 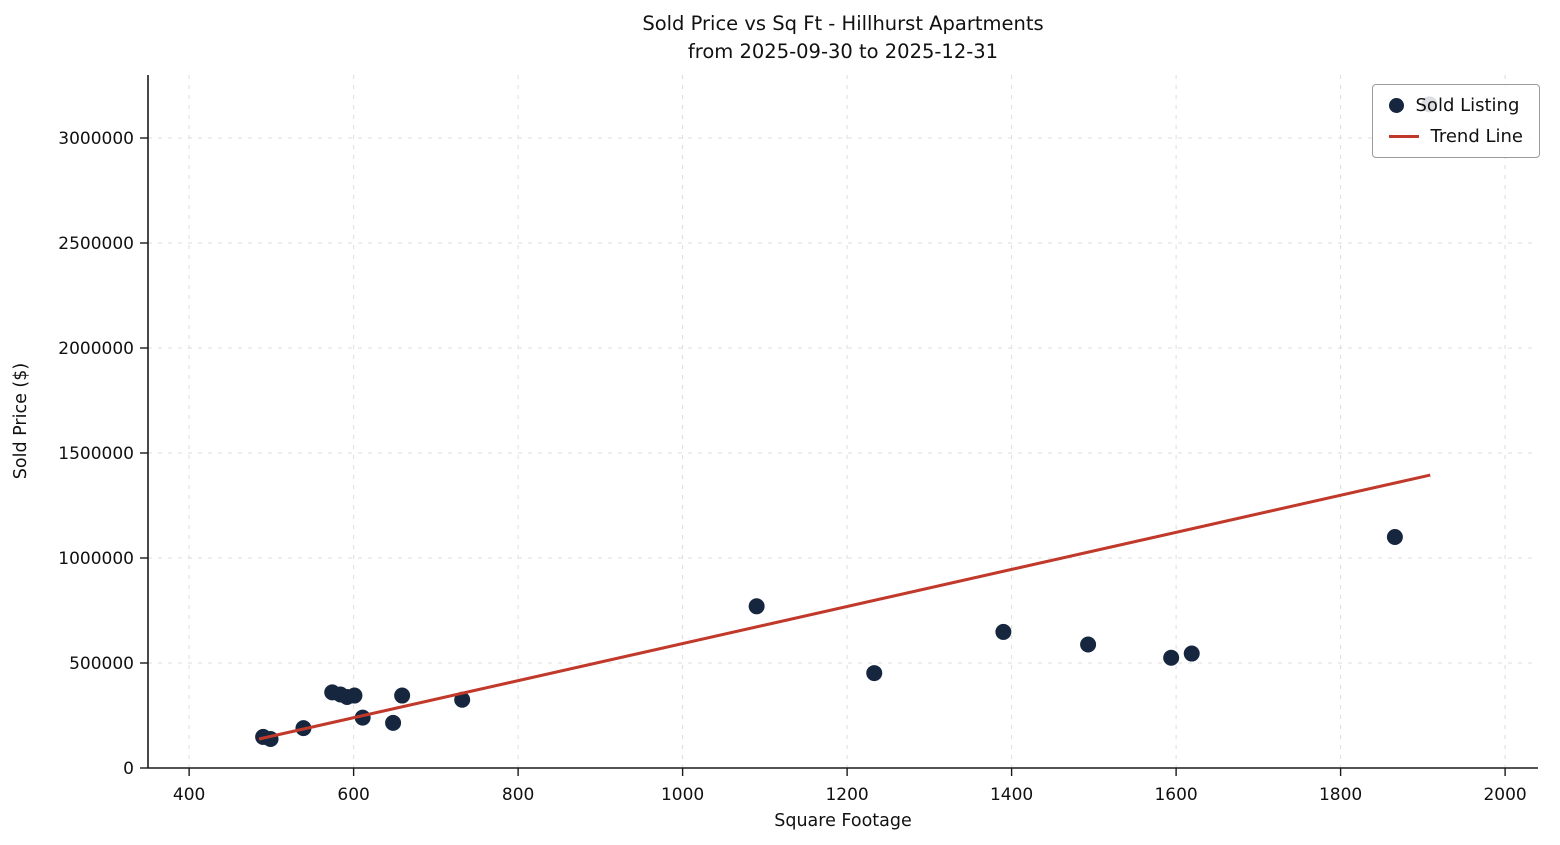 I want to click on y-tick-label: 0, so click(x=128, y=769).